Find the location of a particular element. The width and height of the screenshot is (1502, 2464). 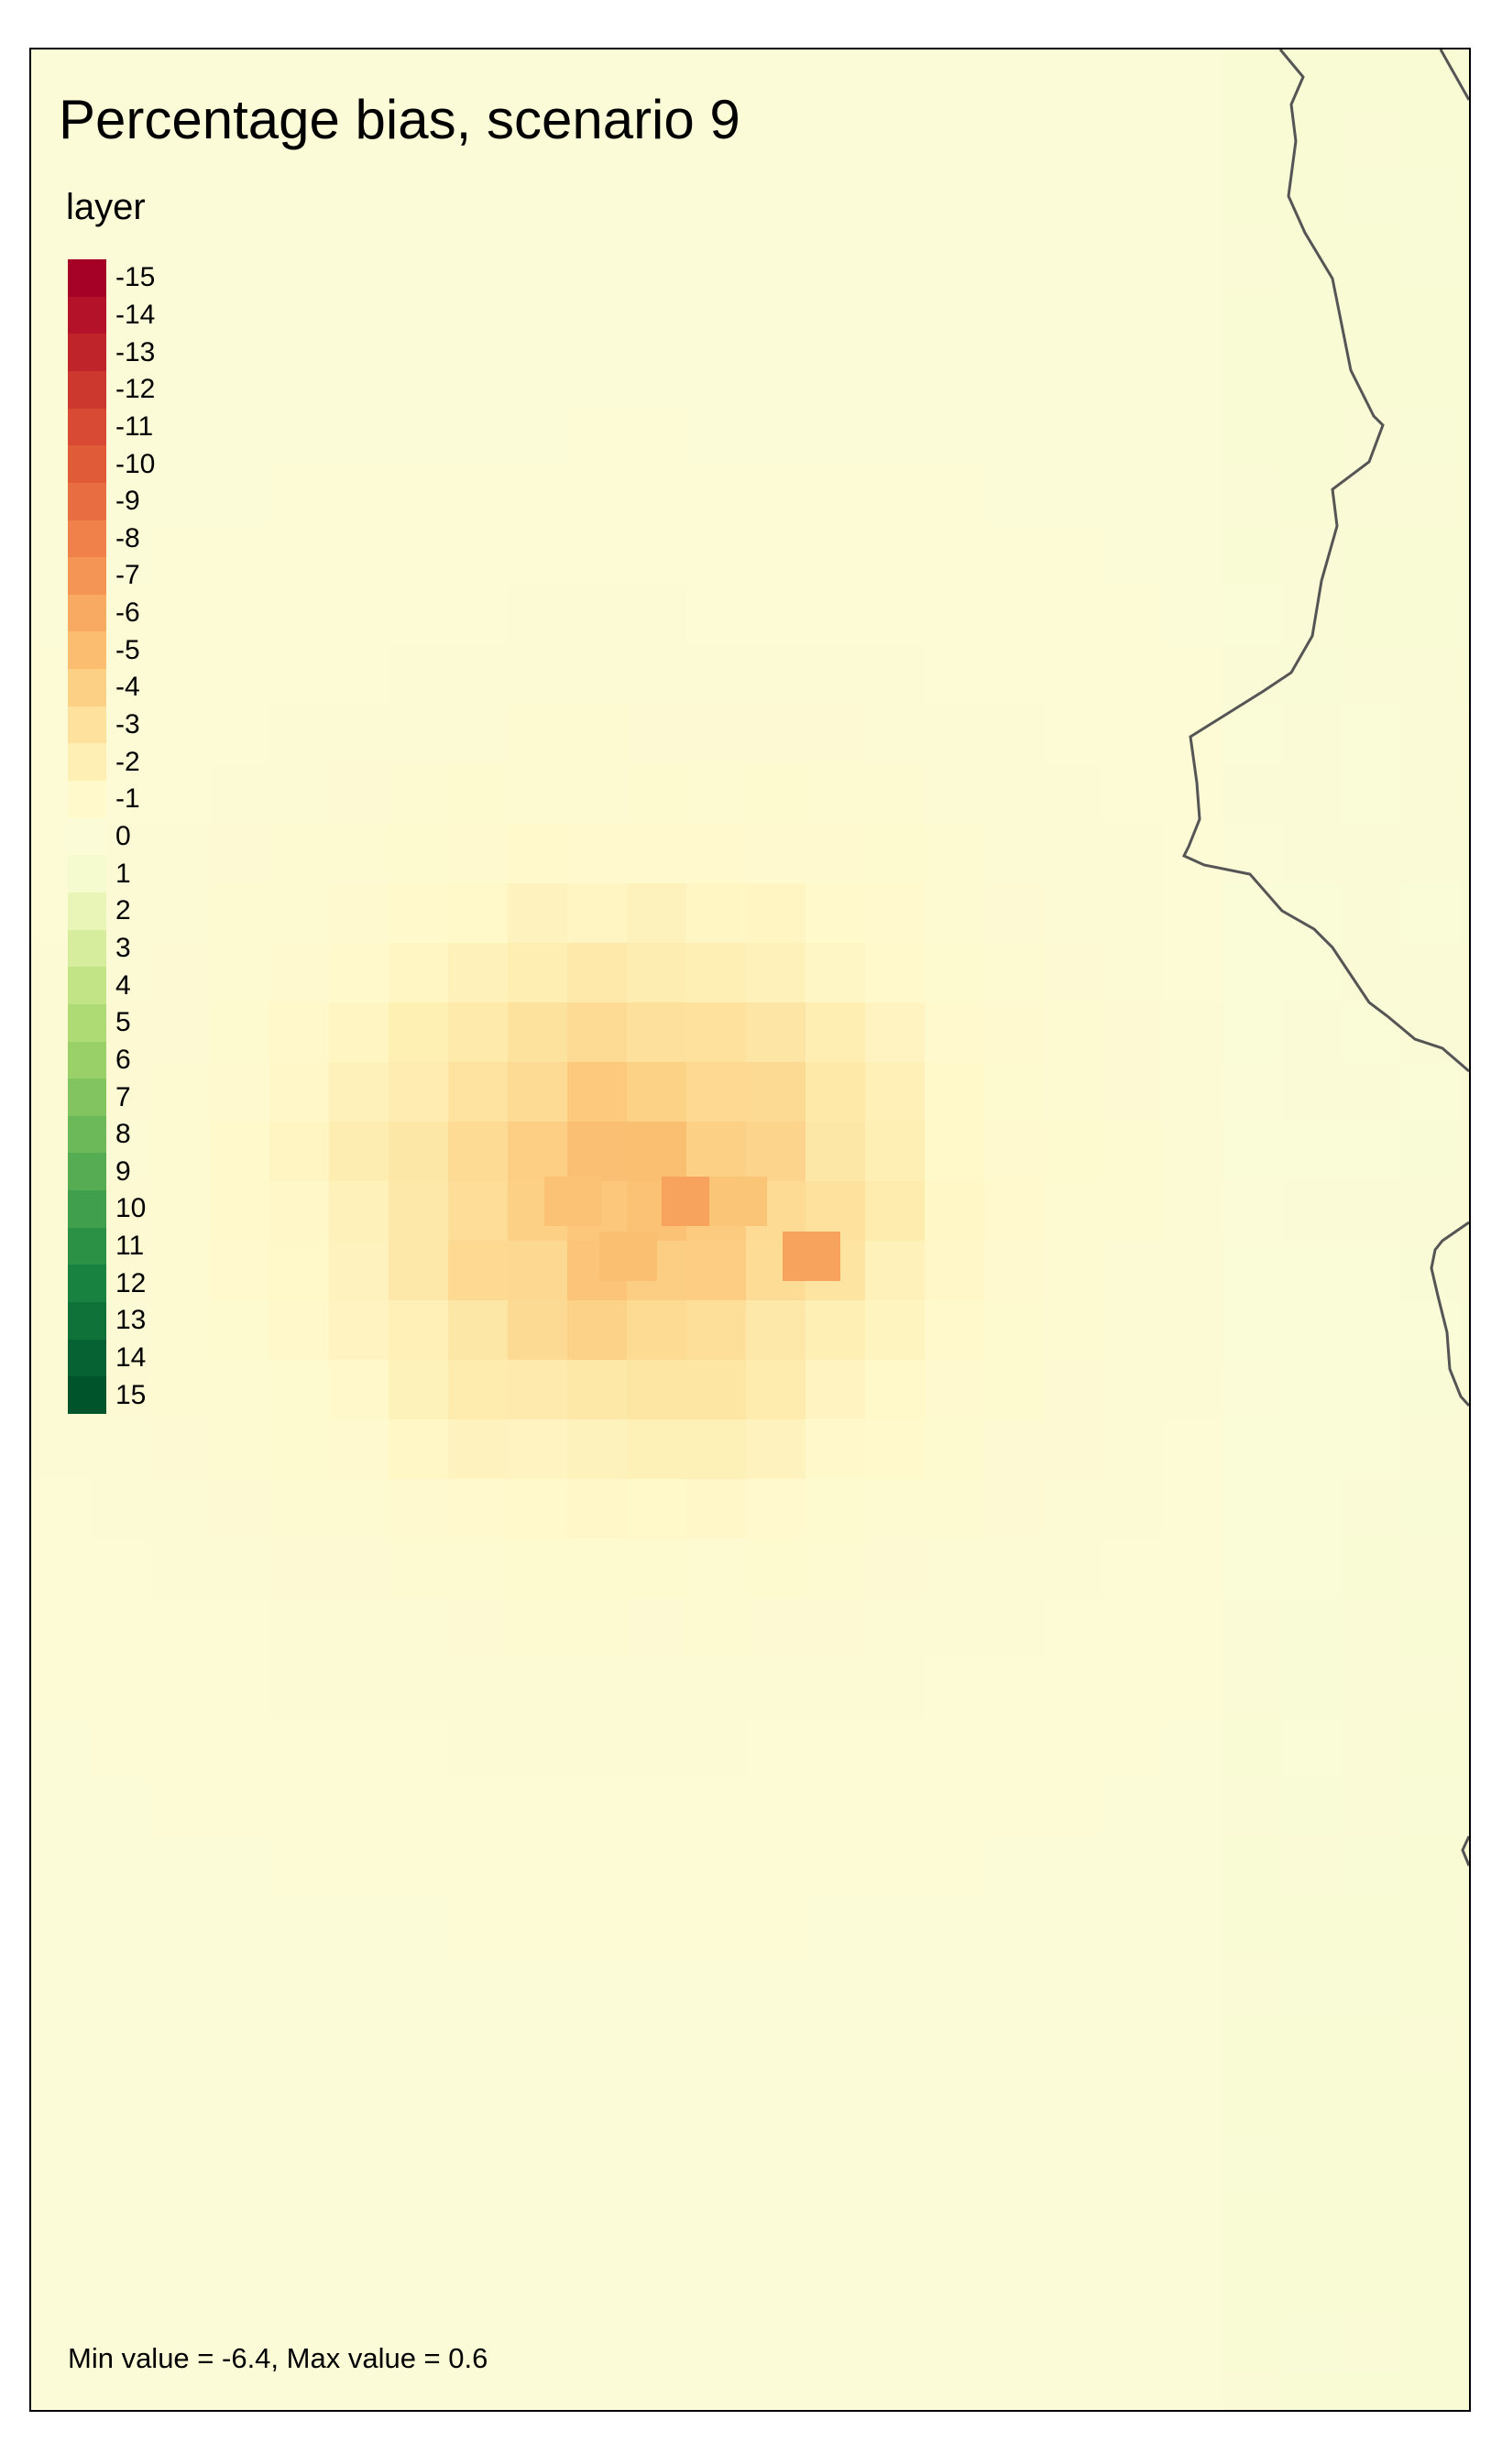

map-title: Percentage bias, scenario 9 is located at coordinates (399, 119).